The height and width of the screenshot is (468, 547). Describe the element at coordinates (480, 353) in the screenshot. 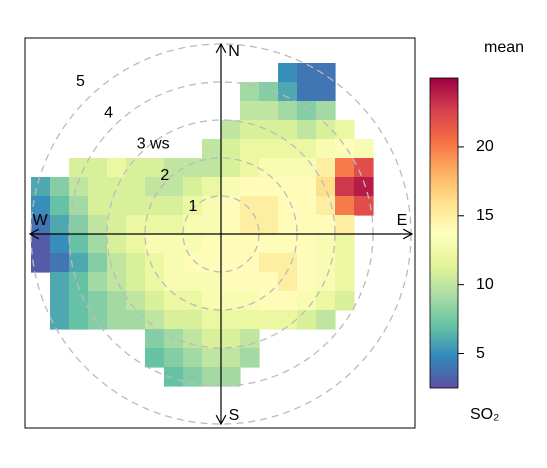

I see `colorbar-tick-label: 5` at that location.